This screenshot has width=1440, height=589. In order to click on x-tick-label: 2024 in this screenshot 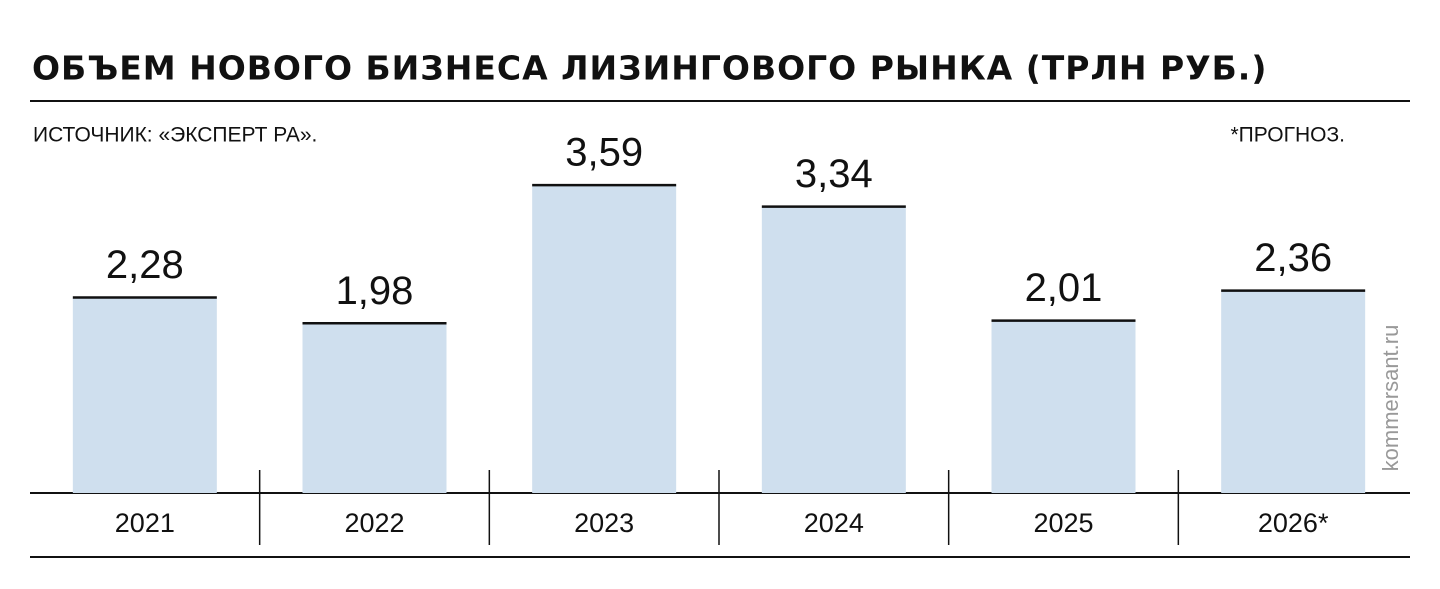, I will do `click(834, 523)`.